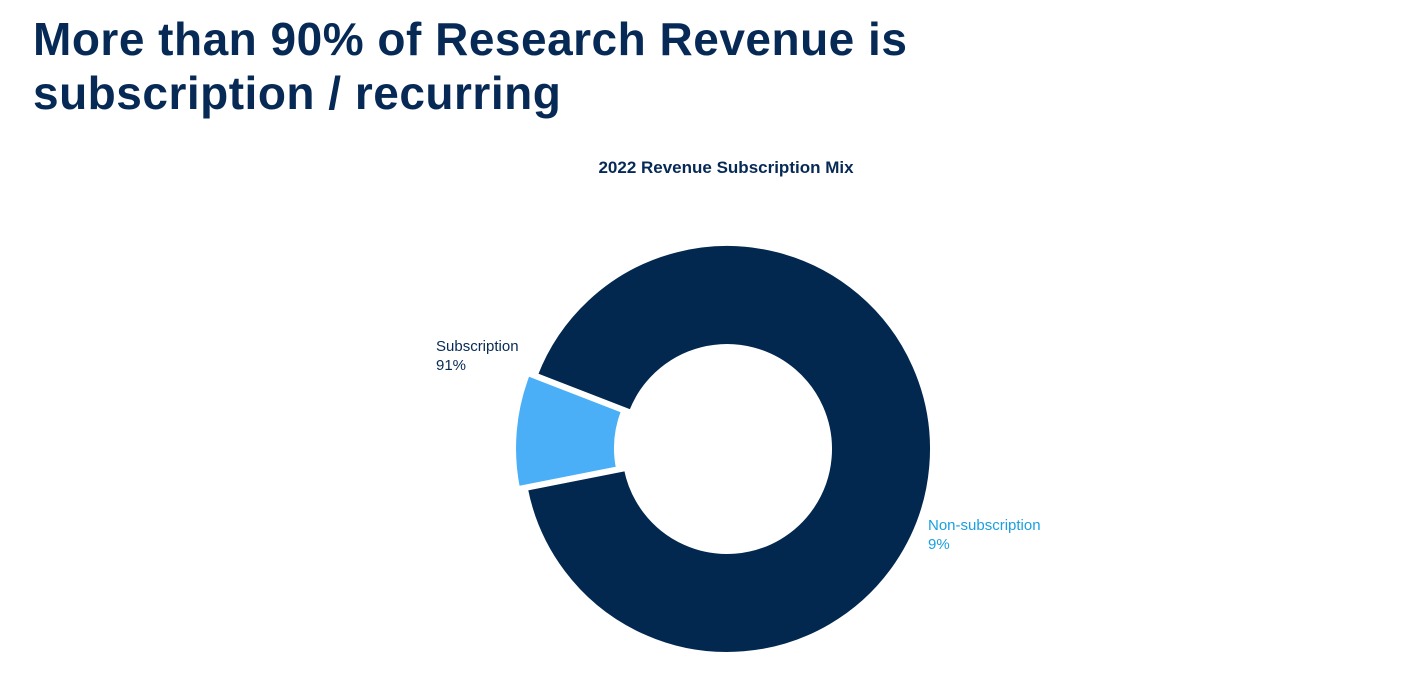 This screenshot has height=689, width=1426. What do you see at coordinates (939, 544) in the screenshot?
I see `slice-label-value: 9%` at bounding box center [939, 544].